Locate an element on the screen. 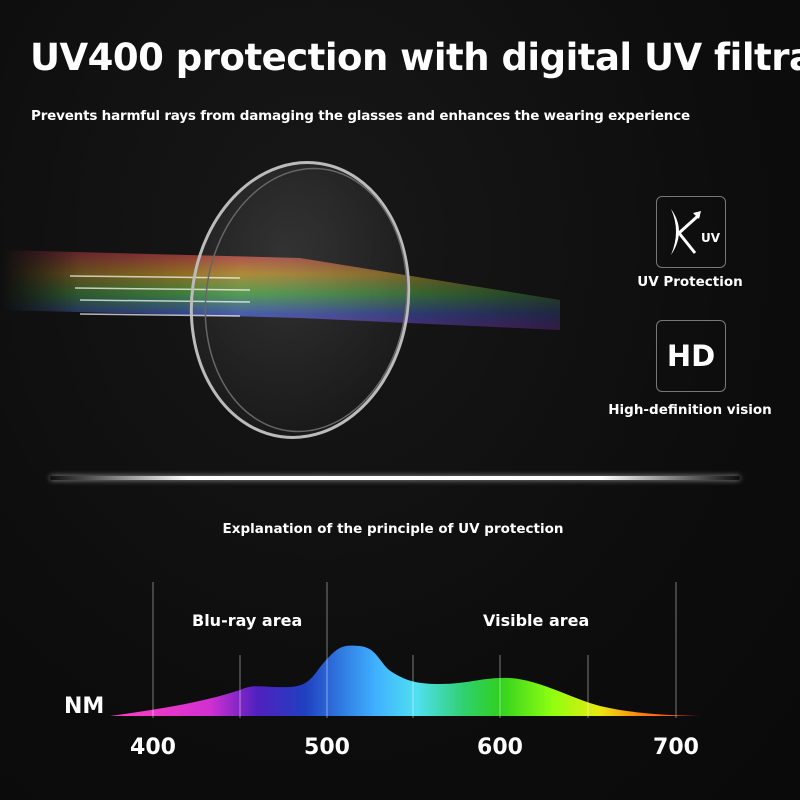 This screenshot has height=800, width=800. feature-label-hd: High-definition vision is located at coordinates (690, 410).